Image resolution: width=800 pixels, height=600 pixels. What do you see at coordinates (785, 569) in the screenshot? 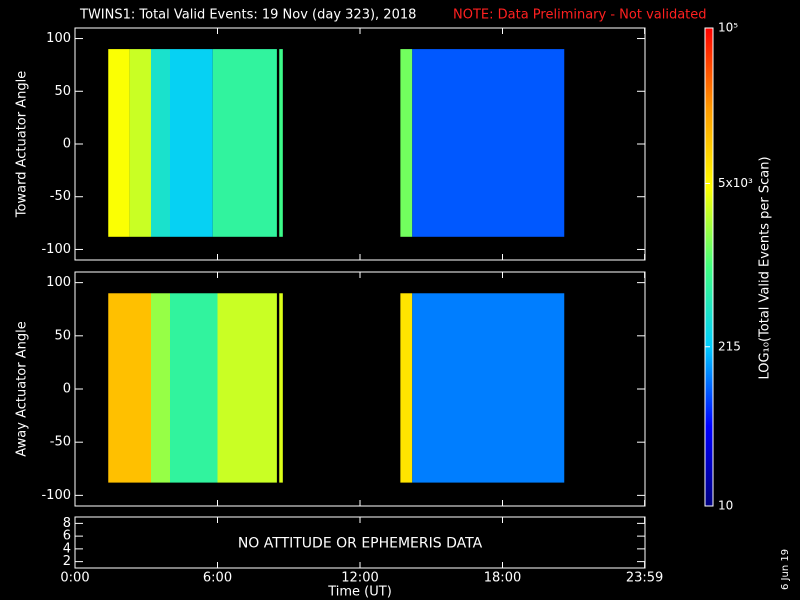
I see `date-stamp: 6 Jun 19` at bounding box center [785, 569].